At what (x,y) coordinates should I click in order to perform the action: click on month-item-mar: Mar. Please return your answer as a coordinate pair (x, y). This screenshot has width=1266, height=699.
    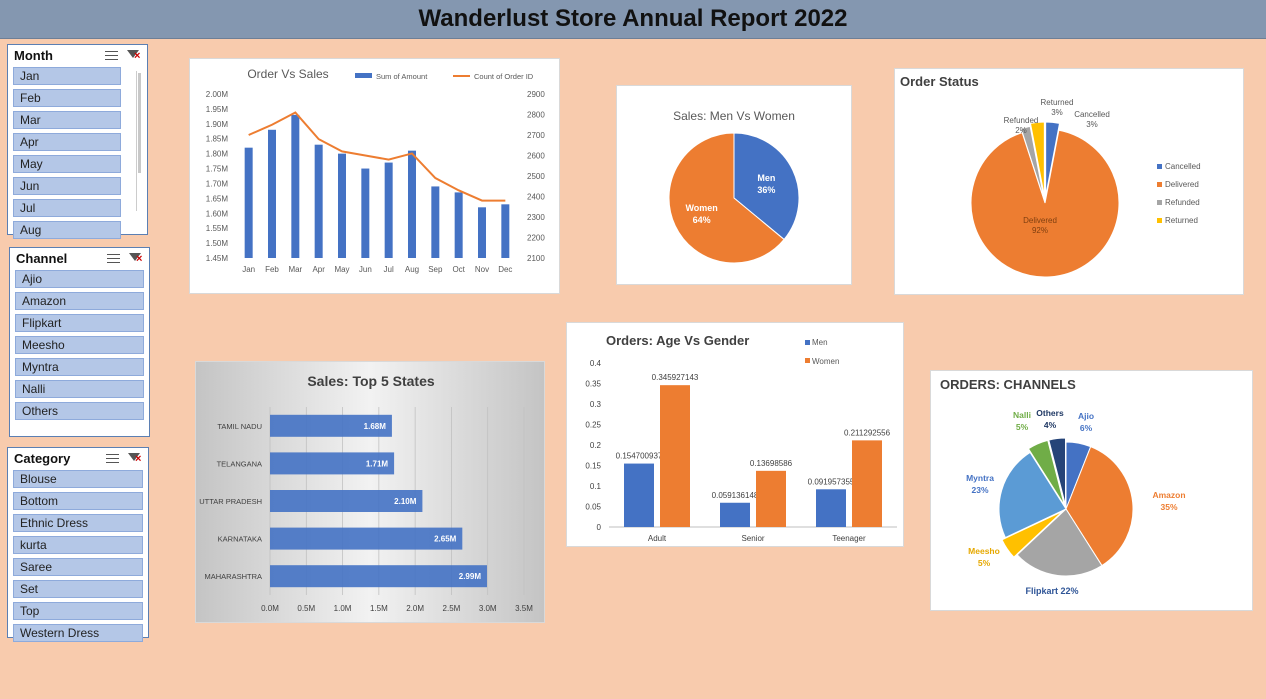
    Looking at the image, I should click on (67, 120).